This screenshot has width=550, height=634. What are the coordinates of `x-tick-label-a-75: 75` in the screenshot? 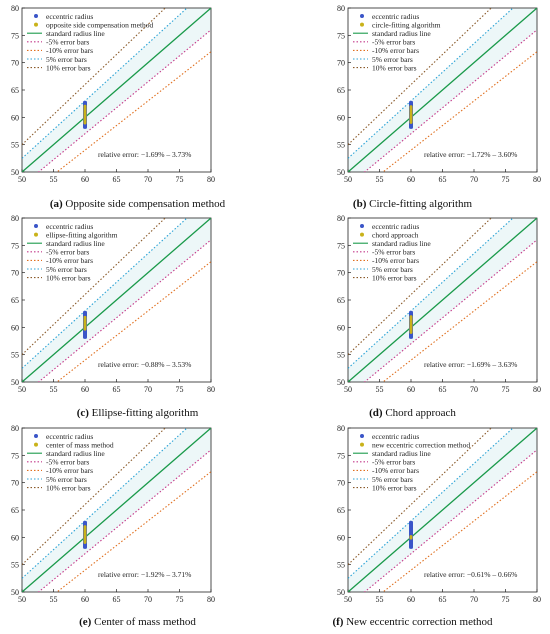 It's located at (180, 179).